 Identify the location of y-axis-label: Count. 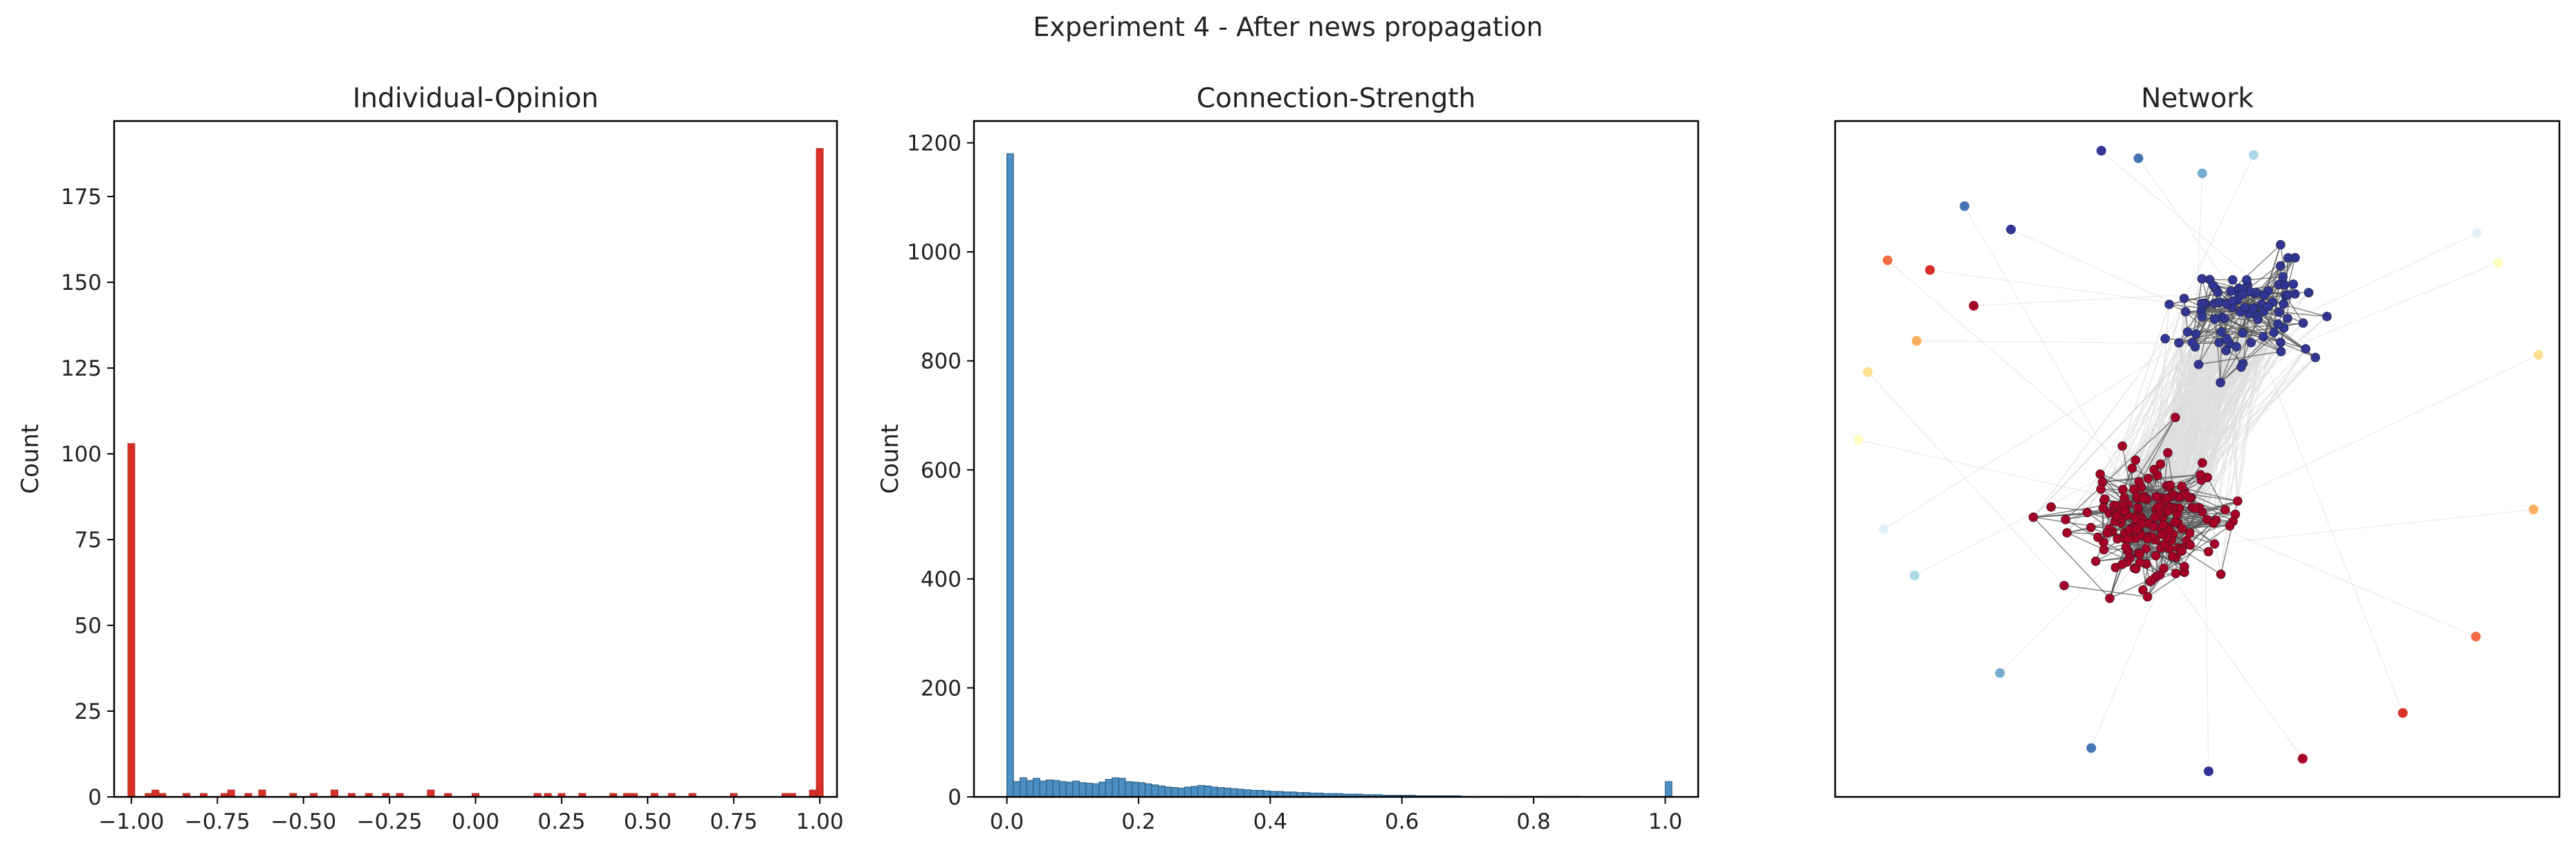
(890, 459).